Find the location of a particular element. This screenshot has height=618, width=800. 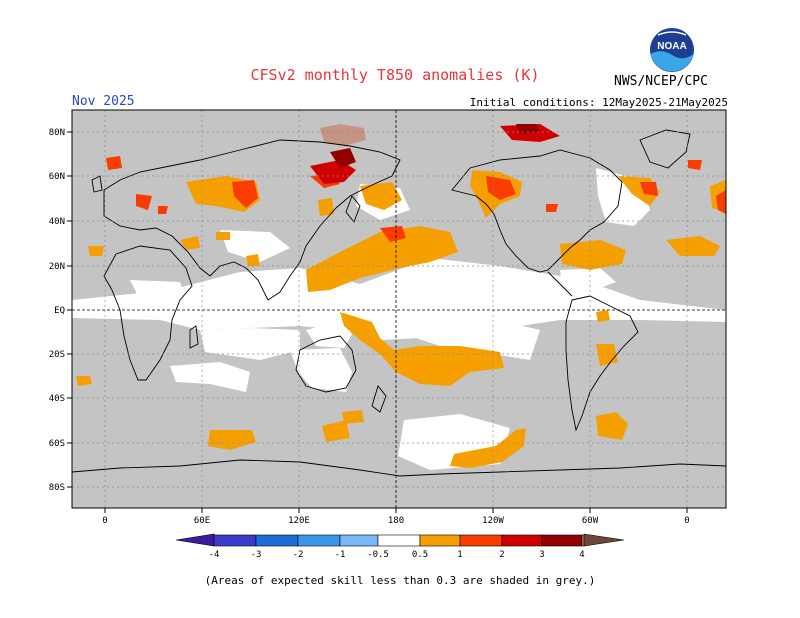

lat-label: 20N is located at coordinates (57, 267).